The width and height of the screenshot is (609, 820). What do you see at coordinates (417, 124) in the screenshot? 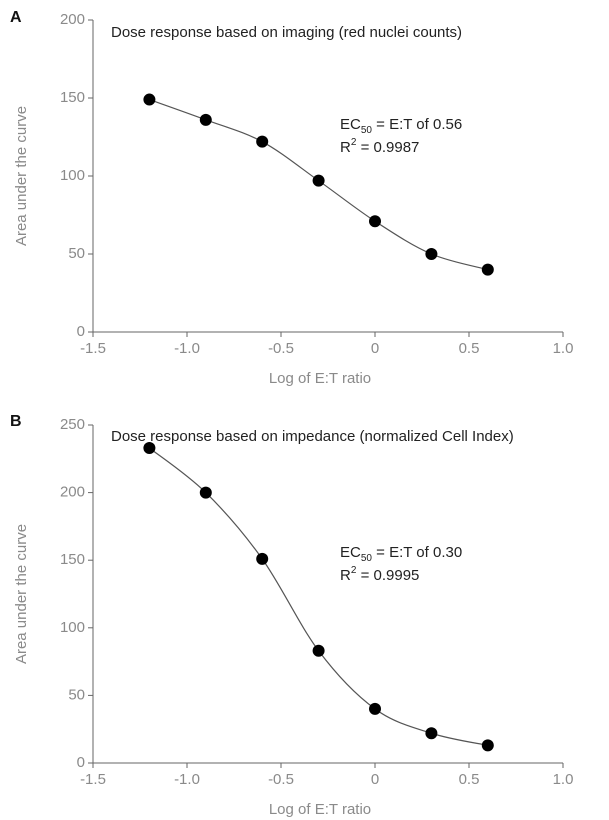
I see `annotation-part: = E:T of 0.56` at bounding box center [417, 124].